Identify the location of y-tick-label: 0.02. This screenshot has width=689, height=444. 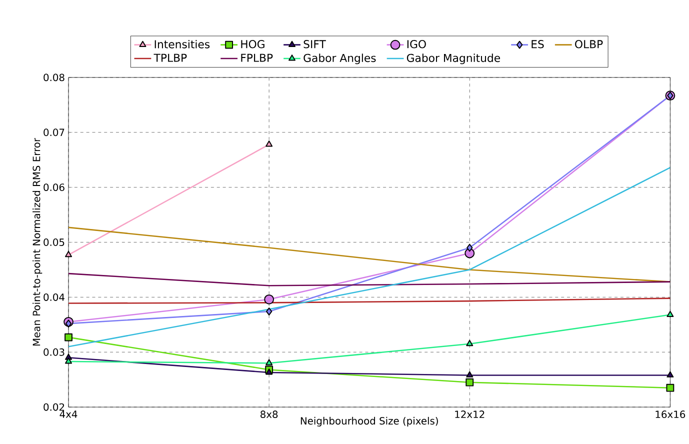
(54, 407).